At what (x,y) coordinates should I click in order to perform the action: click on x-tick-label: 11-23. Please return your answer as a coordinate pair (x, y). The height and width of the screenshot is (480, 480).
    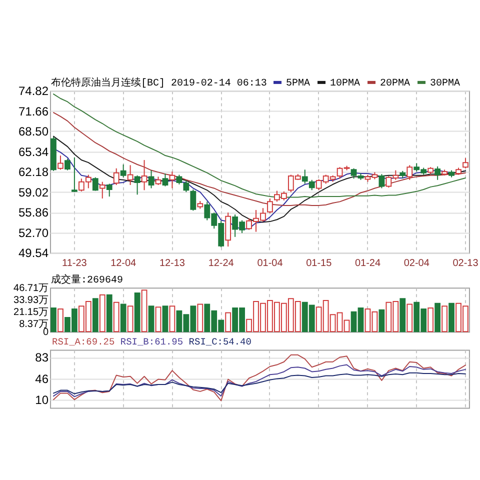
    Looking at the image, I should click on (75, 264).